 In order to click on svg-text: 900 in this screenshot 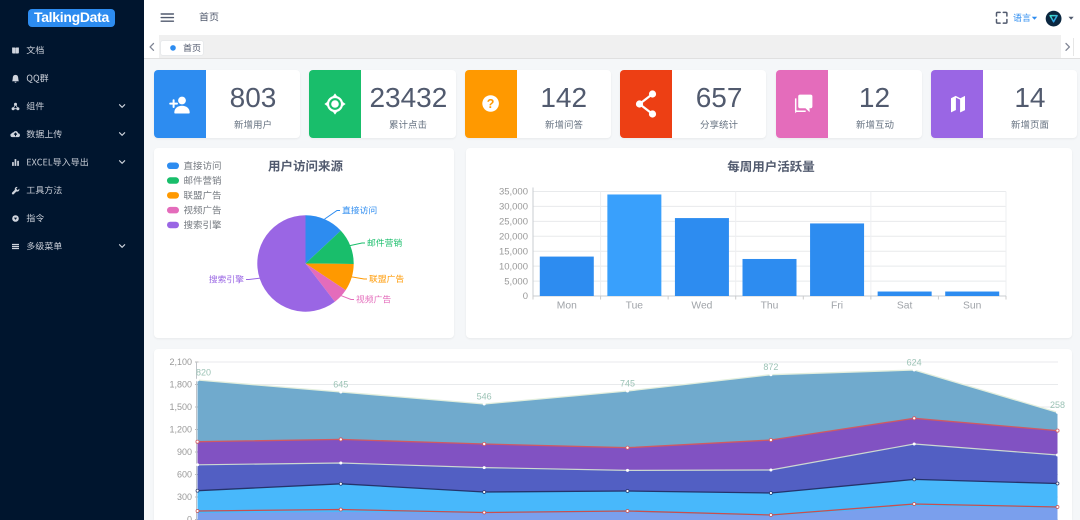, I will do `click(184, 452)`.